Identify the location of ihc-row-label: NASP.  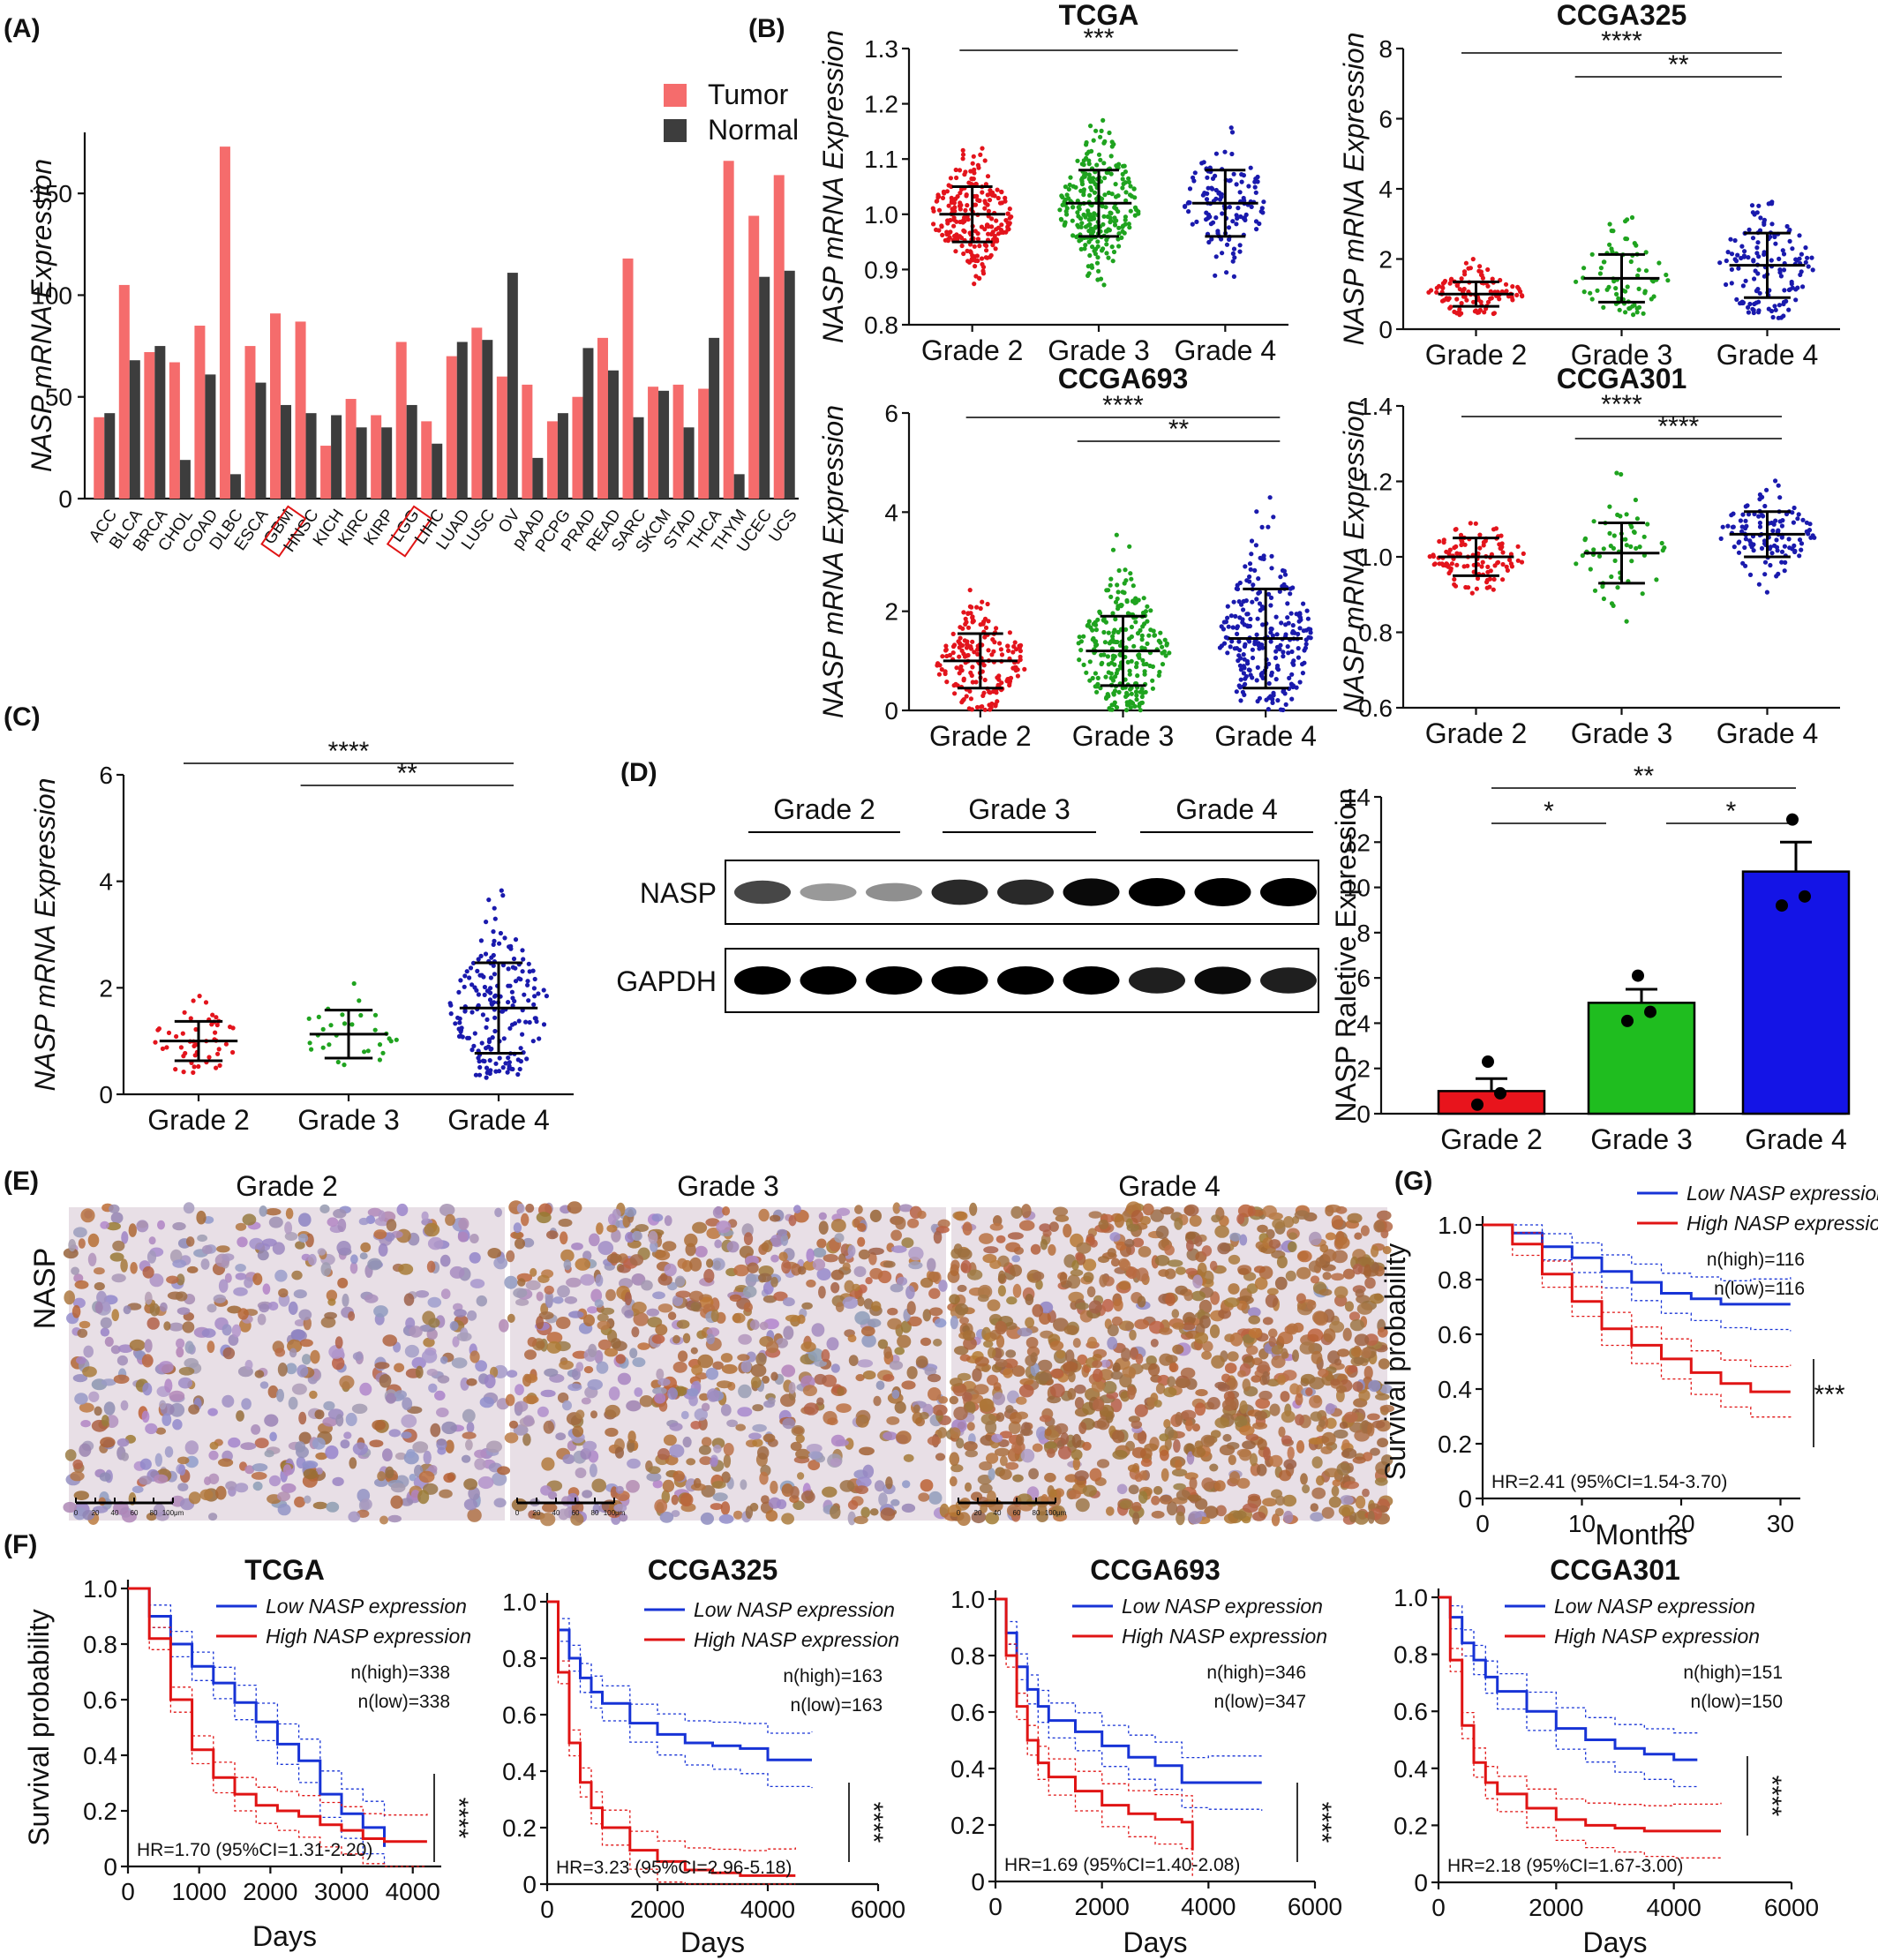
(45, 1289).